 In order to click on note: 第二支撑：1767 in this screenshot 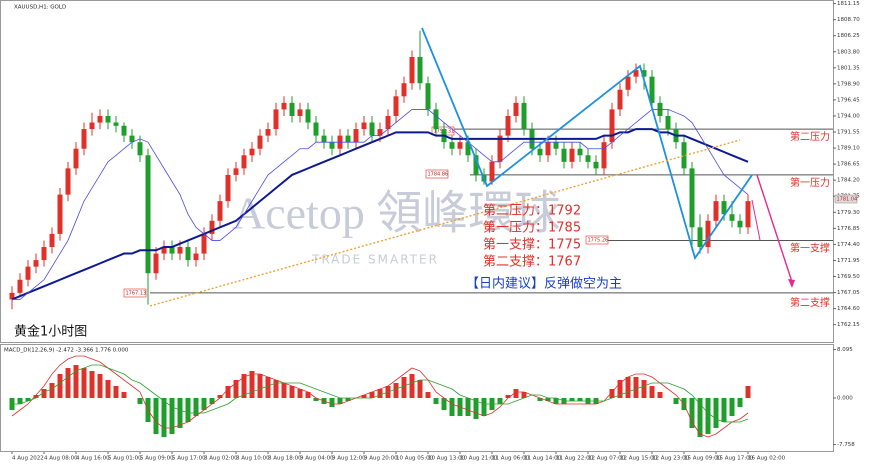, I will do `click(532, 262)`.